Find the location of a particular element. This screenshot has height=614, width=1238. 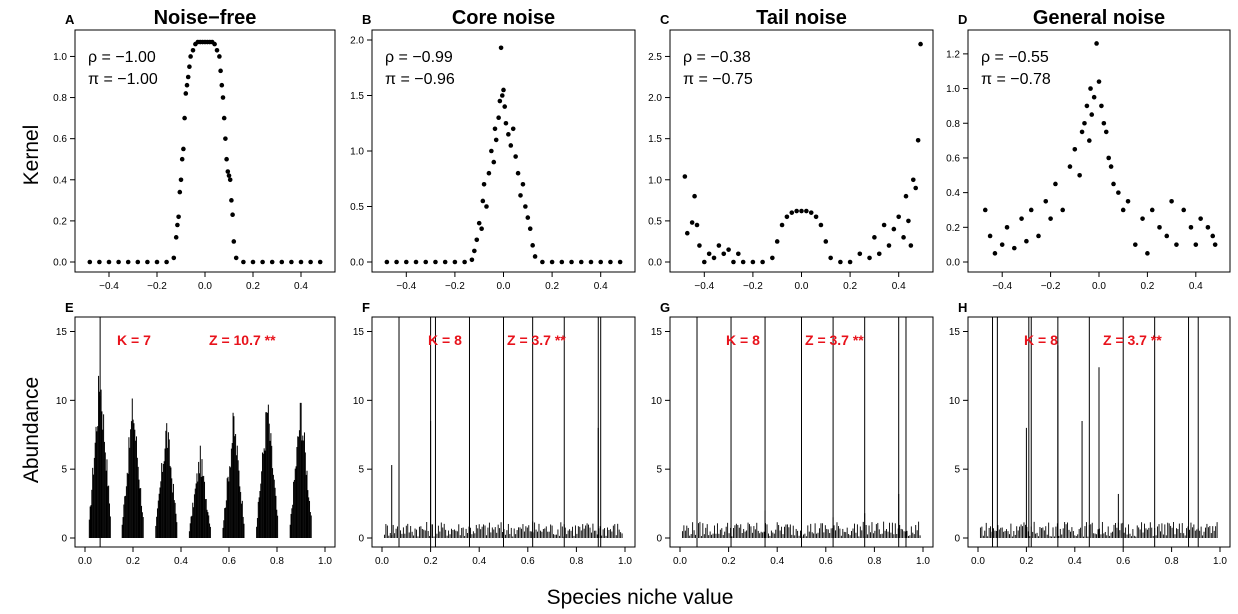

panel-letter: G is located at coordinates (665, 307).